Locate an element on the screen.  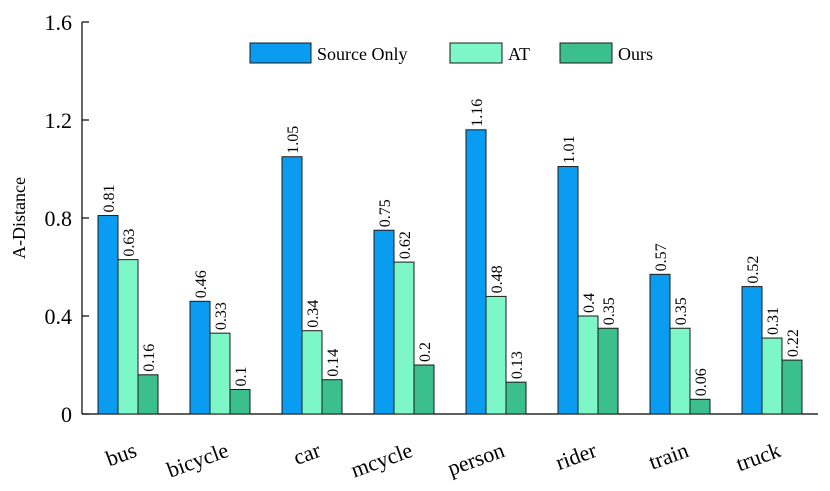
legend-label: Source Only is located at coordinates (362, 54).